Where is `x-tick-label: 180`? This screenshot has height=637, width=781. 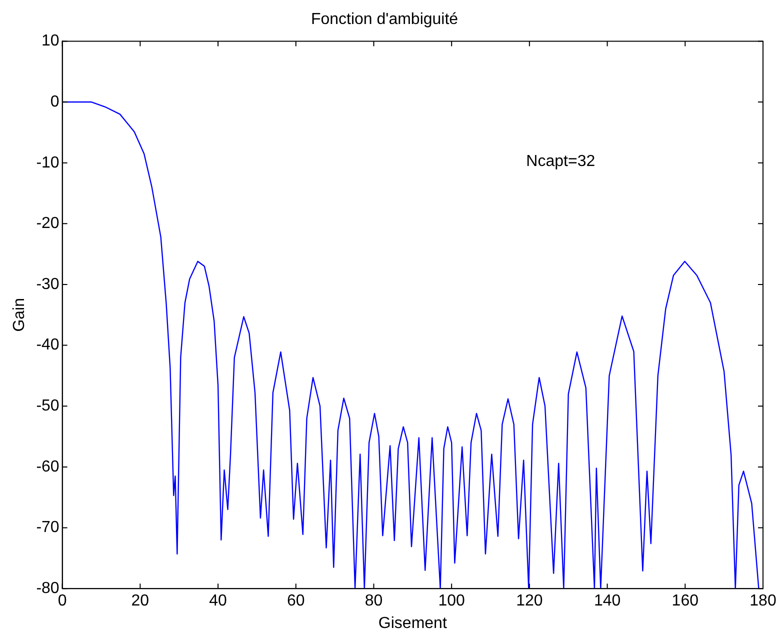 x-tick-label: 180 is located at coordinates (763, 601).